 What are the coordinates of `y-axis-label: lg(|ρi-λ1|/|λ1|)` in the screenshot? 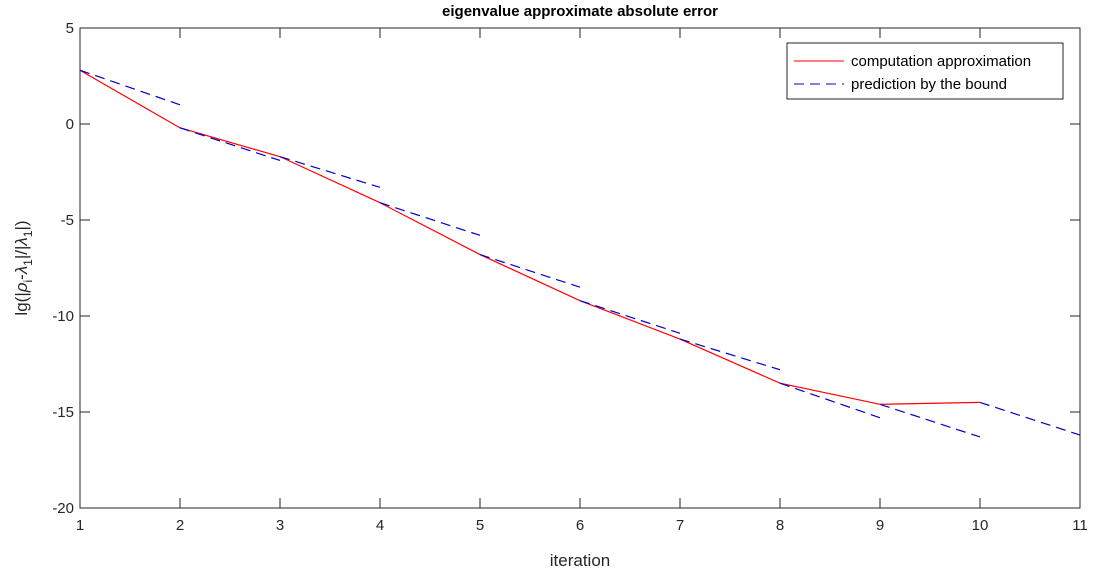 It's located at (23, 267).